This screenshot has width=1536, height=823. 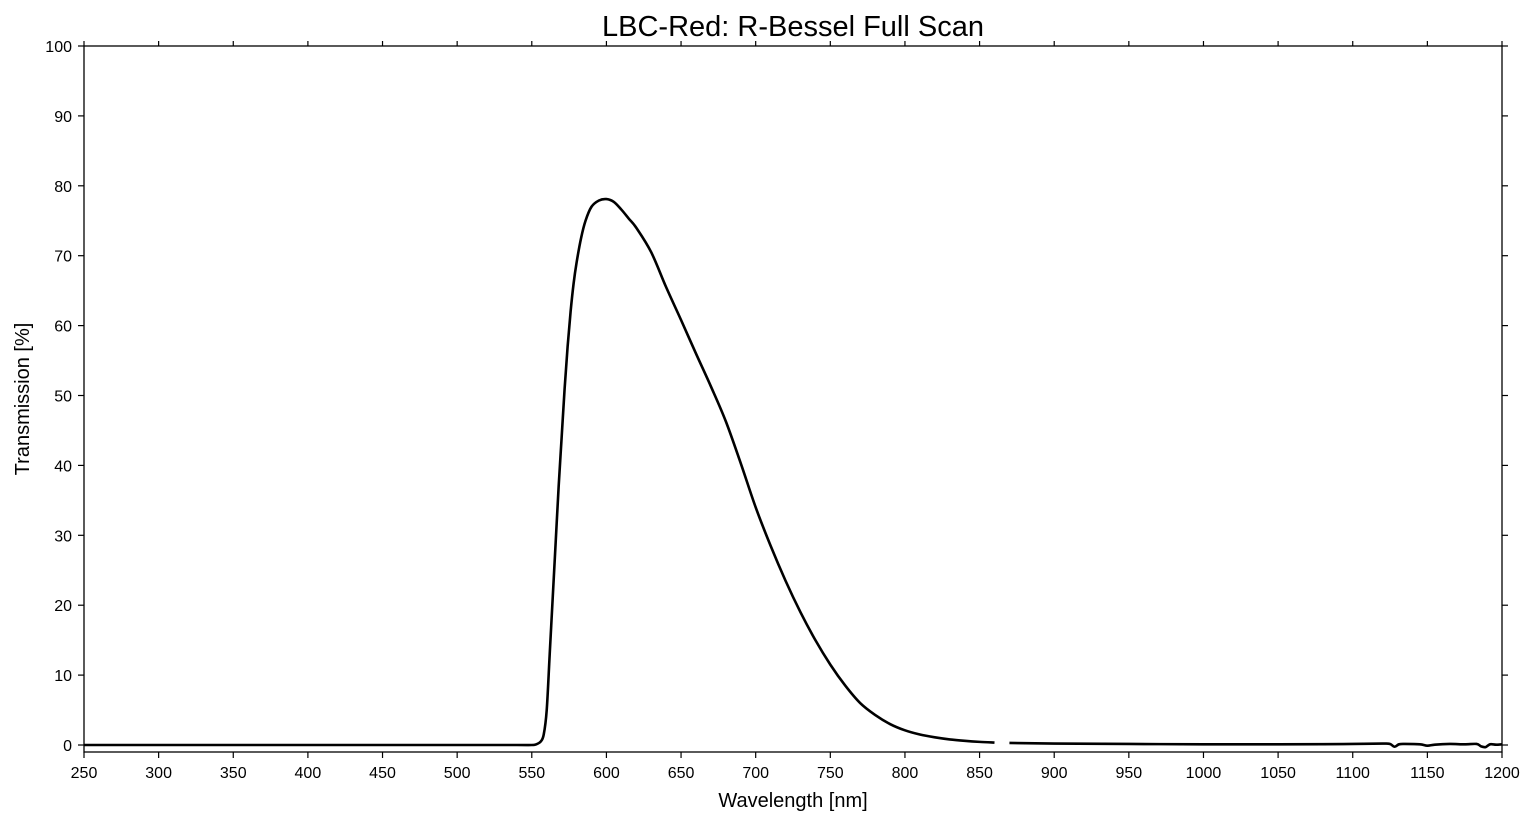 What do you see at coordinates (830, 773) in the screenshot?
I see `x-tick-label: 750` at bounding box center [830, 773].